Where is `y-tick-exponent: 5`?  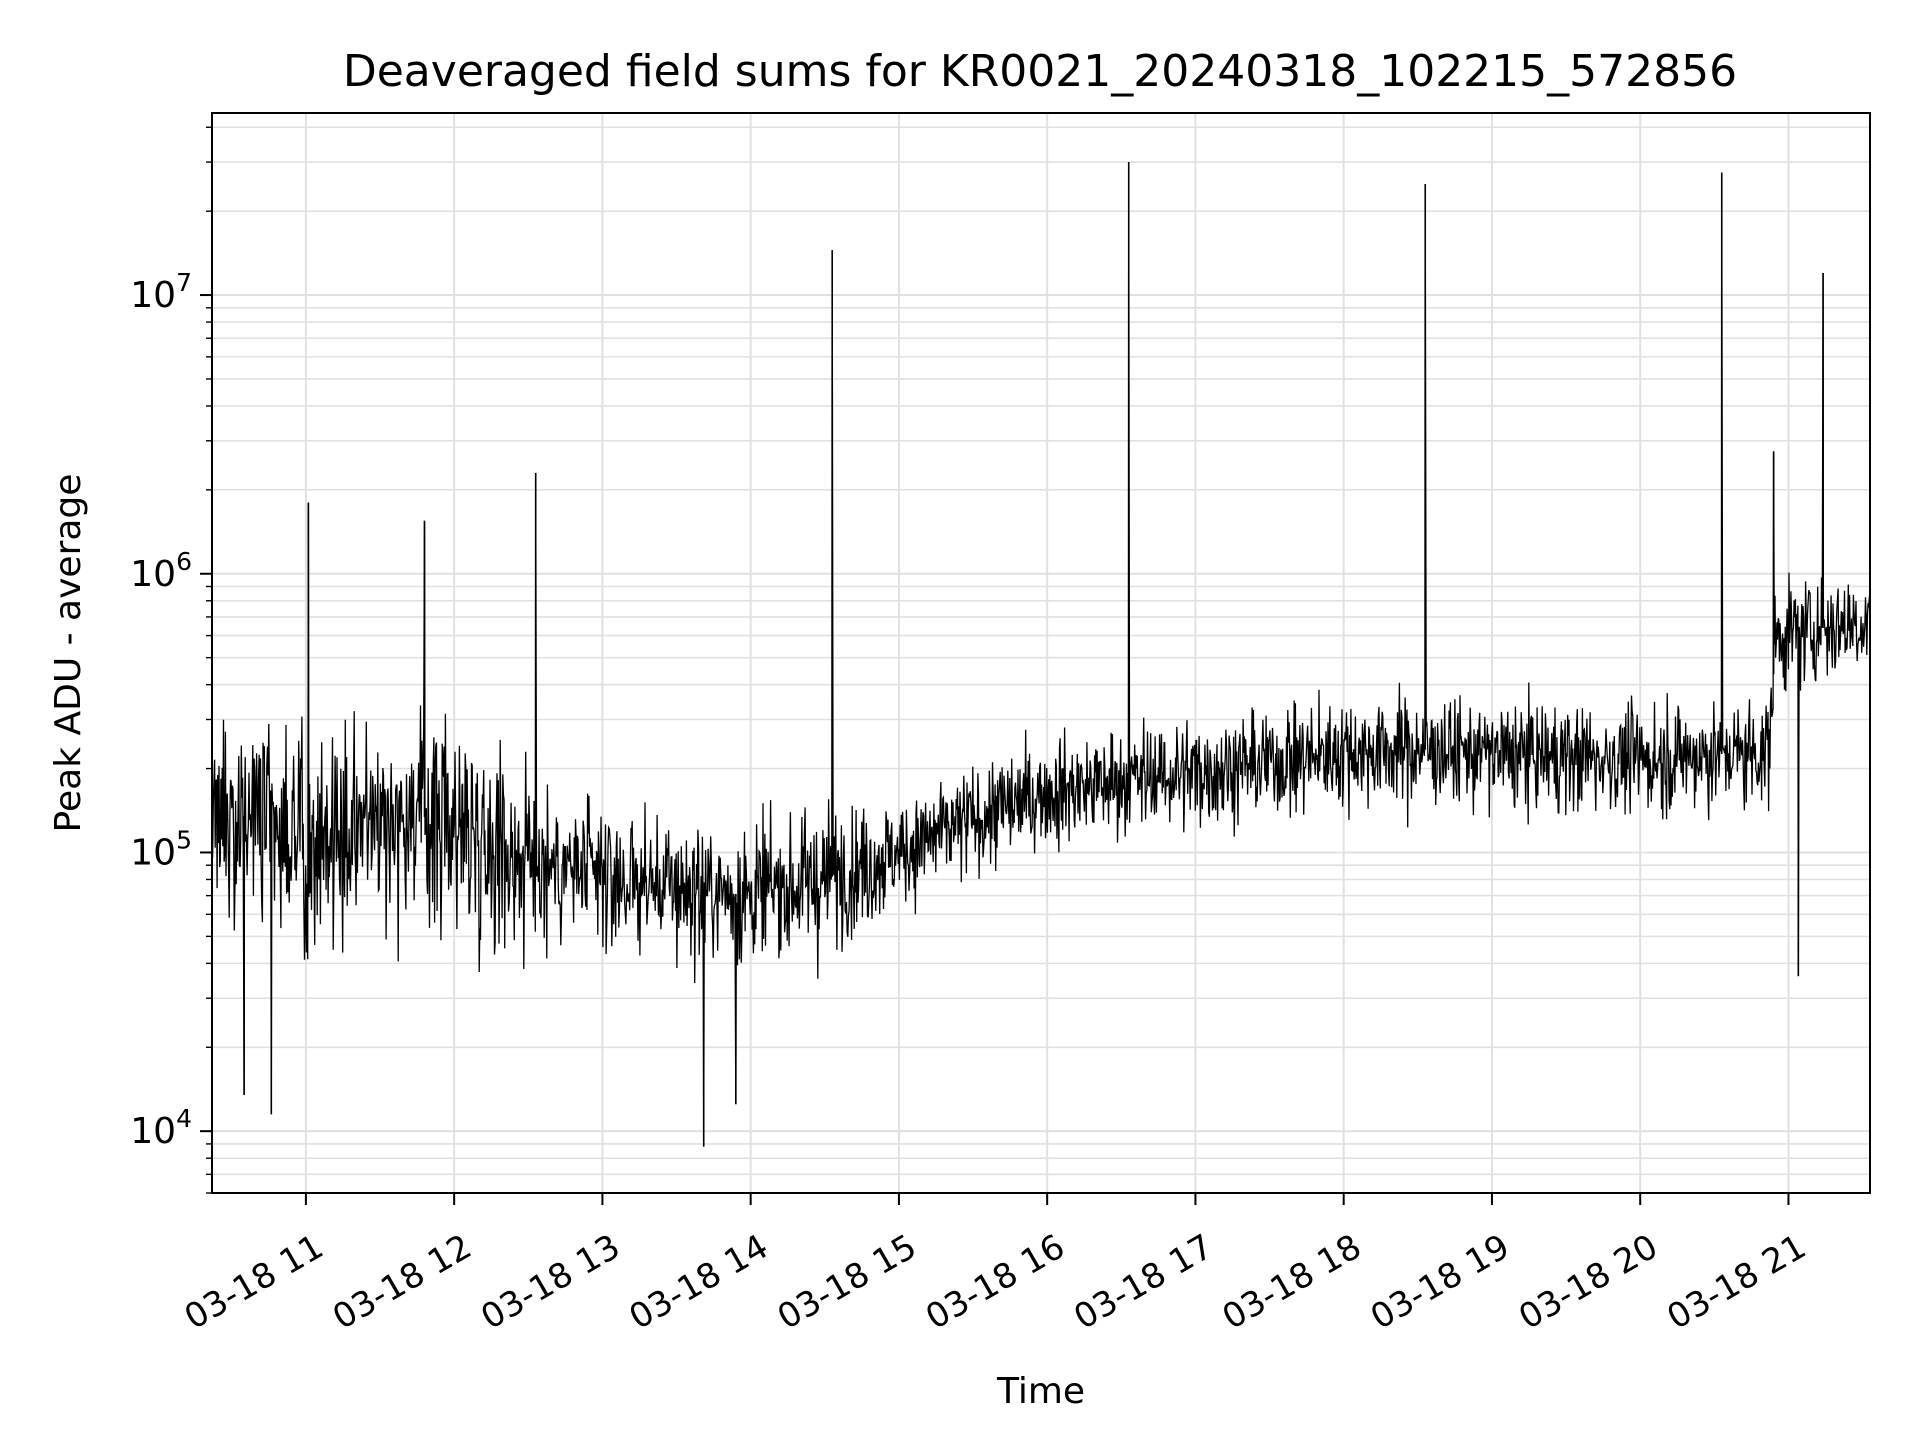 y-tick-exponent: 5 is located at coordinates (184, 839).